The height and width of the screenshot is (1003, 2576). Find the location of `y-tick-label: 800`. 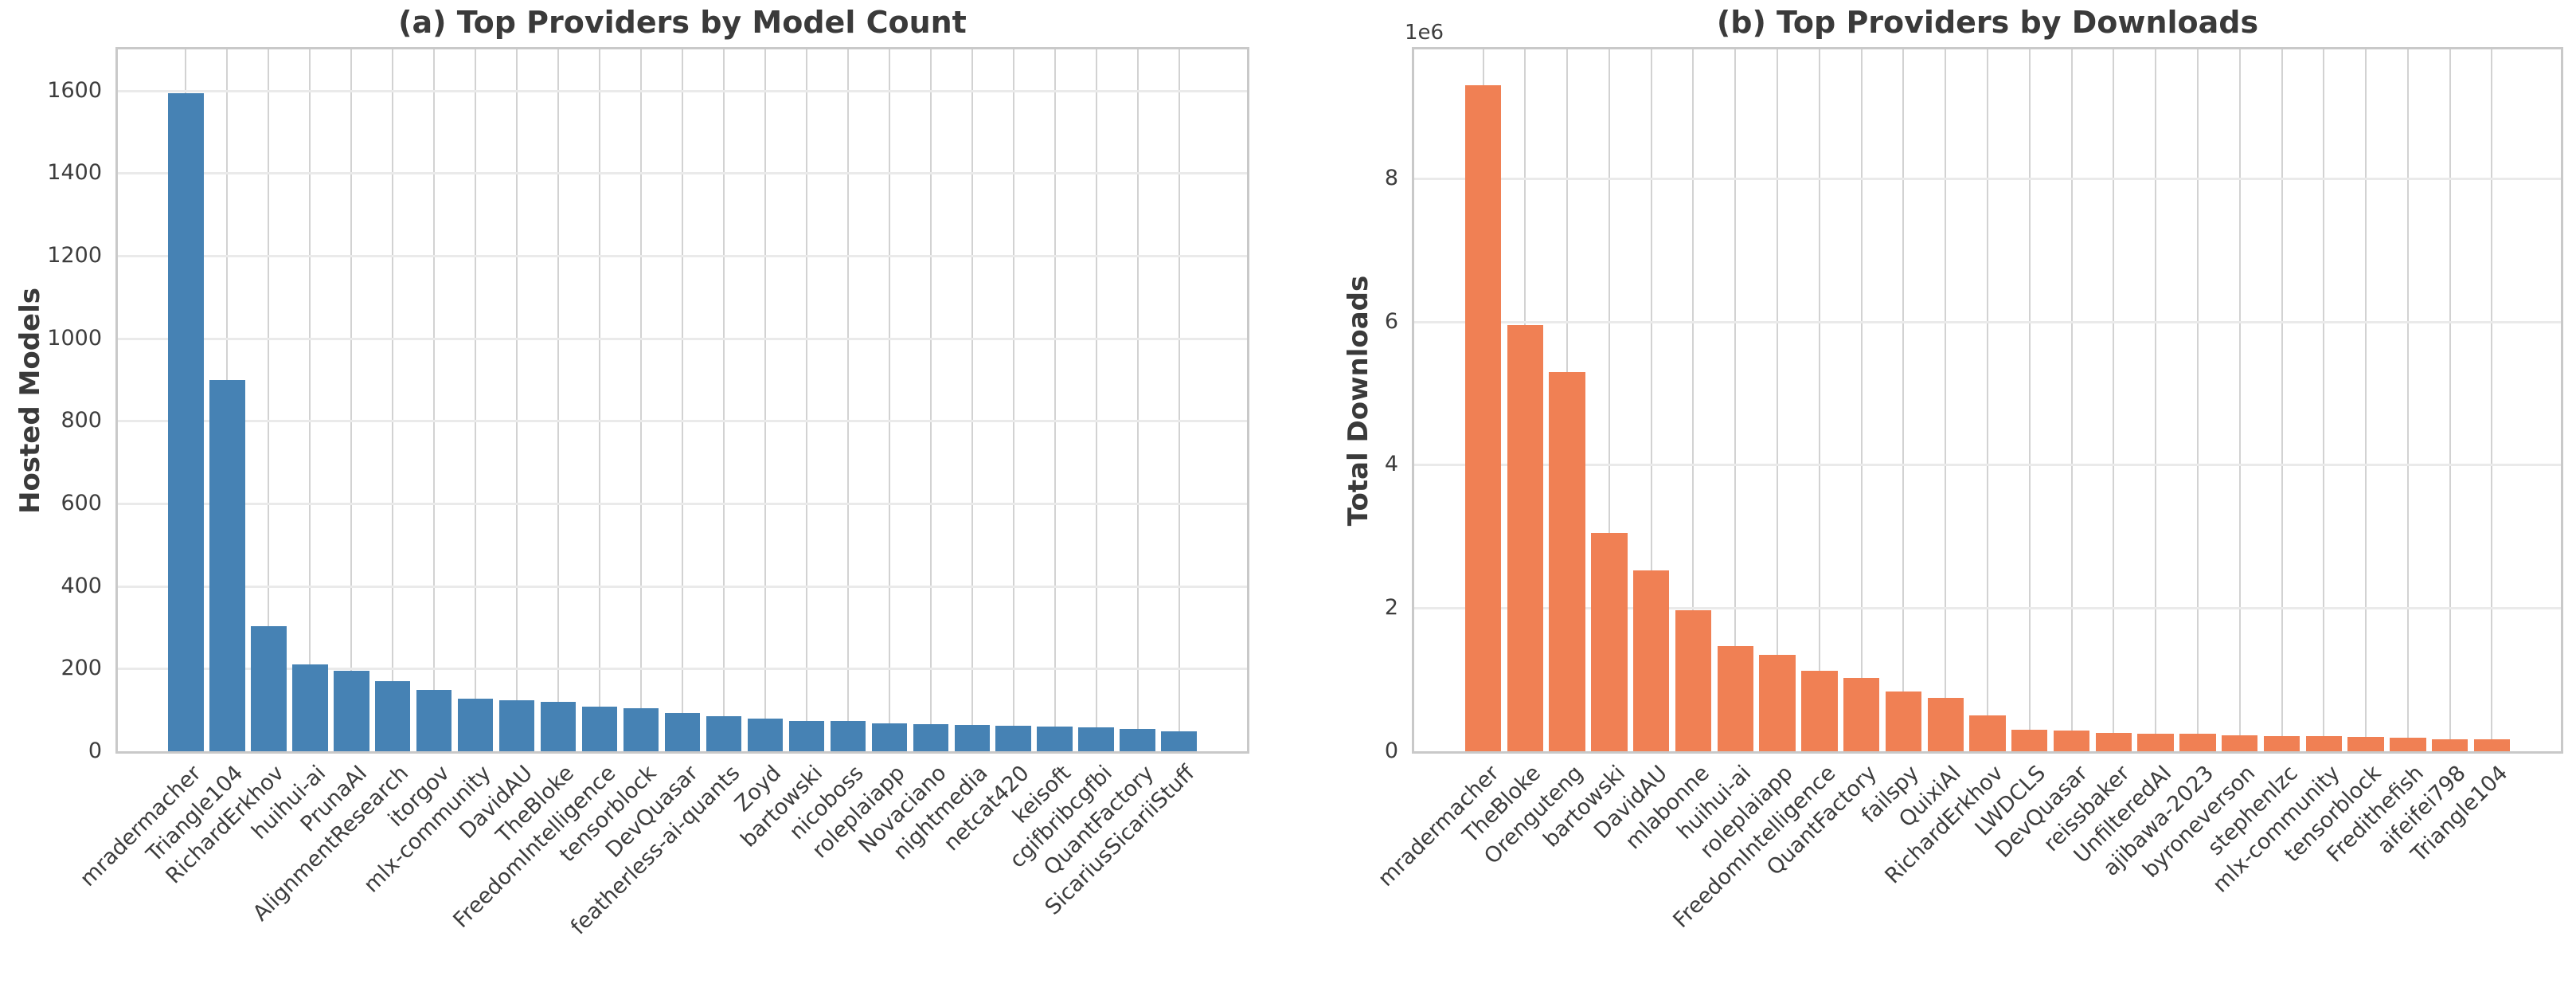

y-tick-label: 800 is located at coordinates (81, 421).